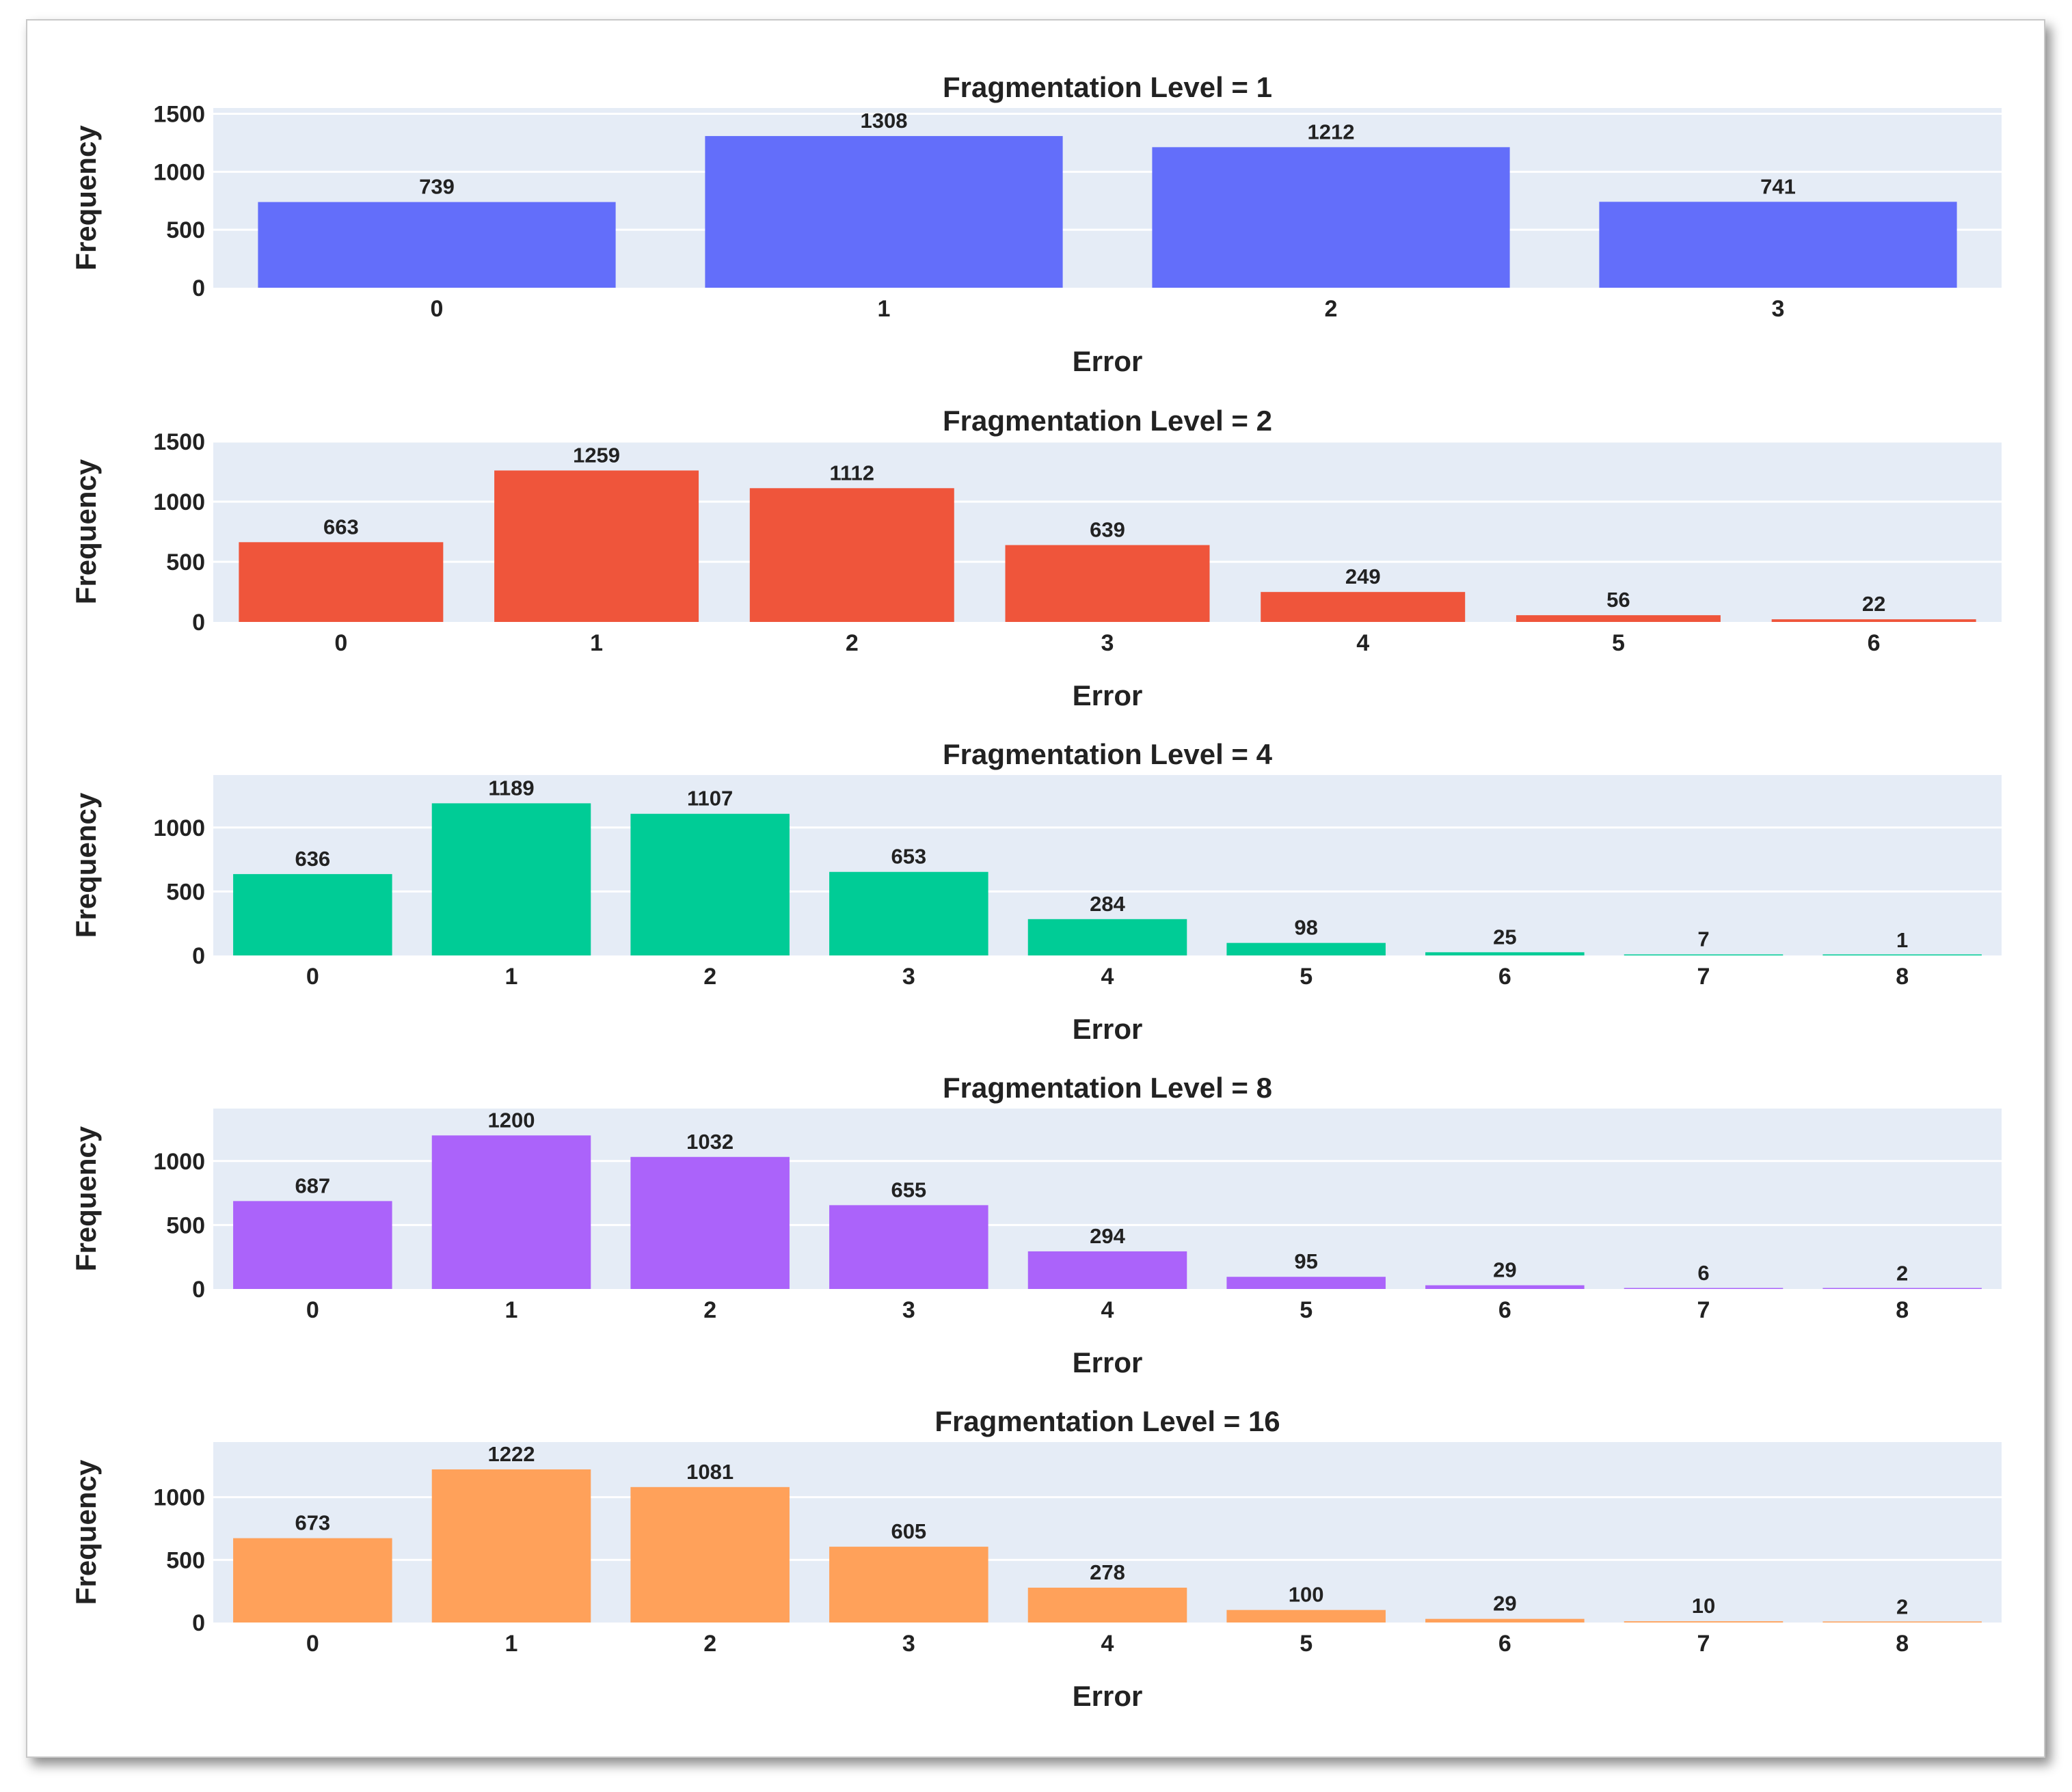 Image resolution: width=2072 pixels, height=1792 pixels. What do you see at coordinates (313, 1644) in the screenshot?
I see `x-tick-label-4-0: 0` at bounding box center [313, 1644].